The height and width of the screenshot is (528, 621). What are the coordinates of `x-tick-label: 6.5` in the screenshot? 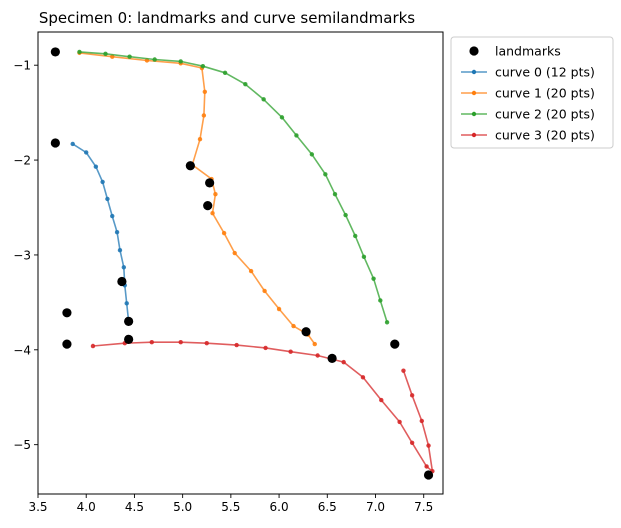 It's located at (327, 507).